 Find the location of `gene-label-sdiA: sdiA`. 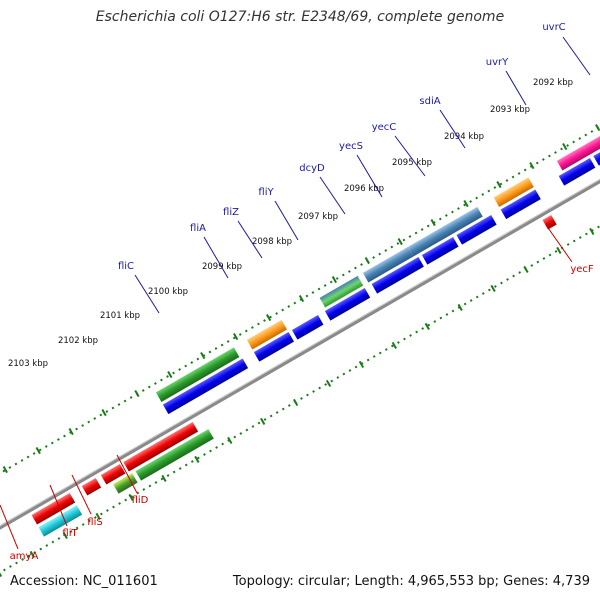

gene-label-sdiA: sdiA is located at coordinates (429, 101).